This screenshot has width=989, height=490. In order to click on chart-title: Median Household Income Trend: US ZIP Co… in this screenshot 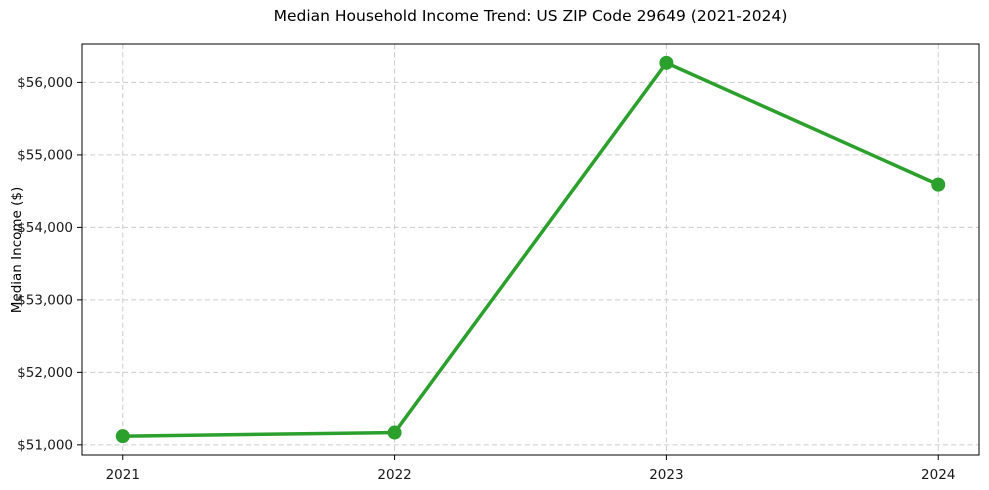, I will do `click(530, 16)`.